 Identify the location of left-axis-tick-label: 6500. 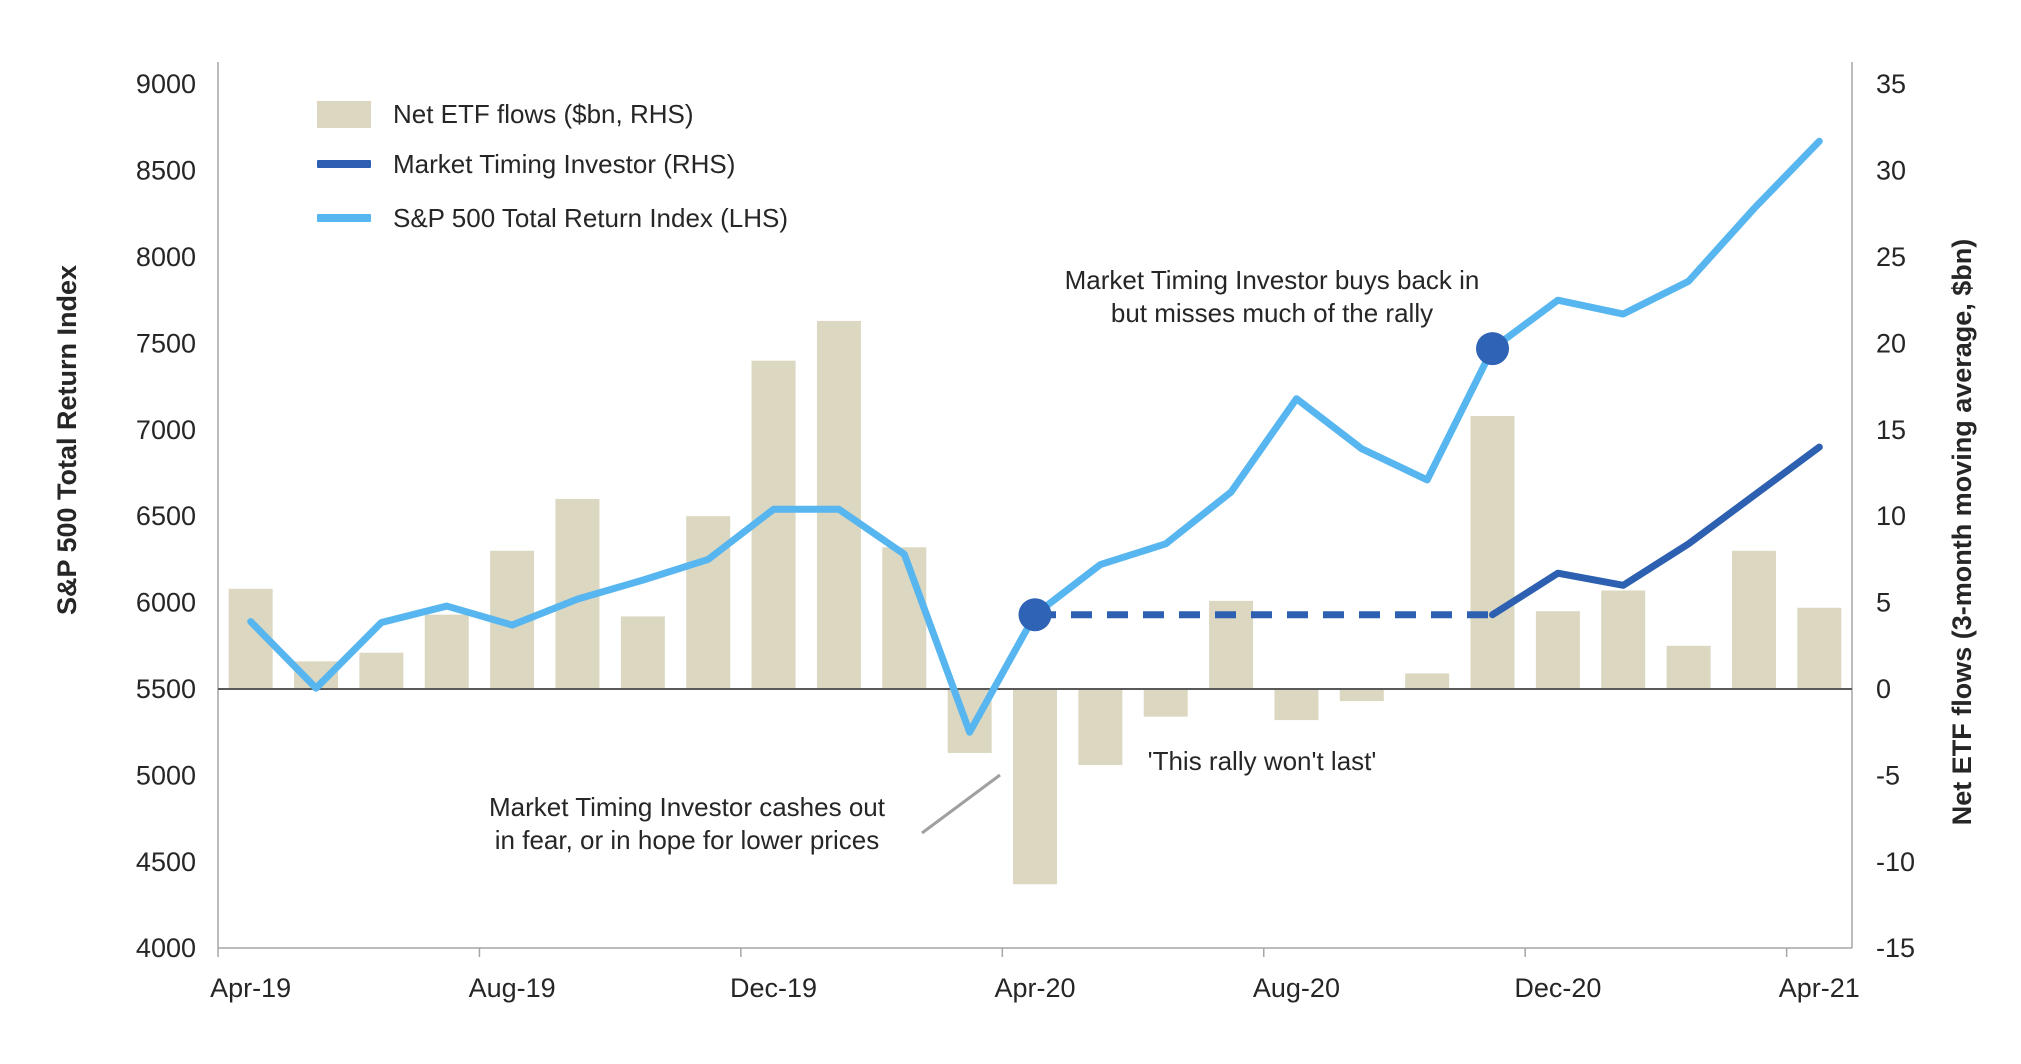
(166, 516).